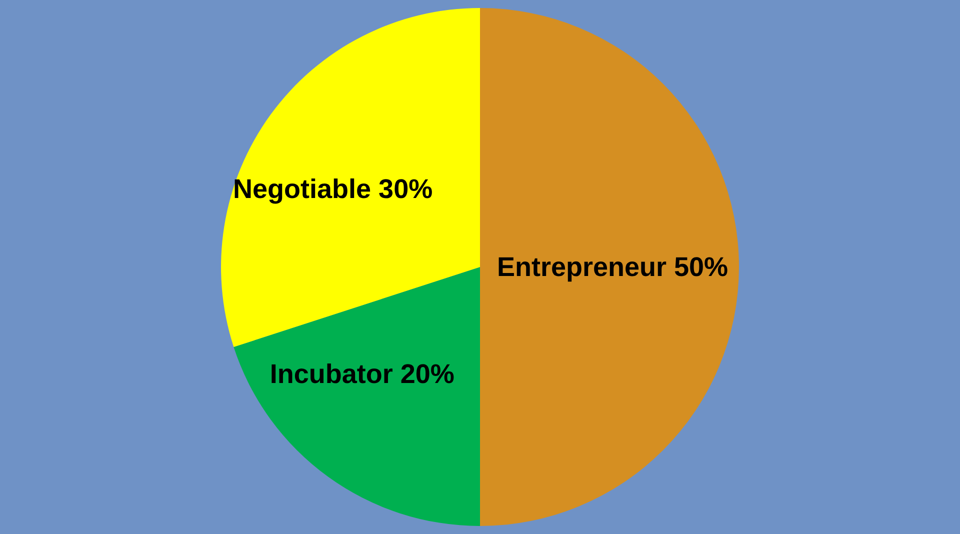  Describe the element at coordinates (362, 374) in the screenshot. I see `slice-label: Incubator 20%` at that location.